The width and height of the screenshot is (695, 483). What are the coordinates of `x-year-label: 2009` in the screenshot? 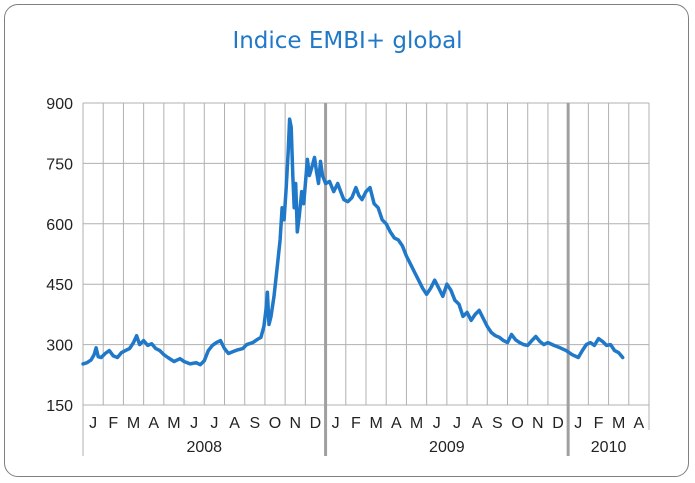 It's located at (447, 447).